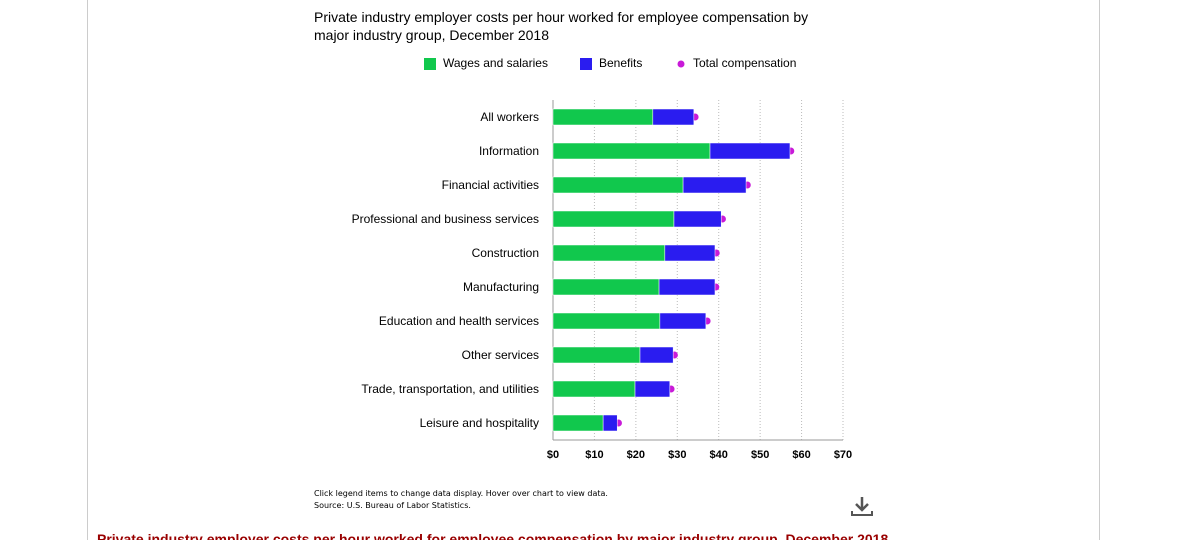 The height and width of the screenshot is (540, 1192). What do you see at coordinates (801, 455) in the screenshot?
I see `x-tick-label: $60` at bounding box center [801, 455].